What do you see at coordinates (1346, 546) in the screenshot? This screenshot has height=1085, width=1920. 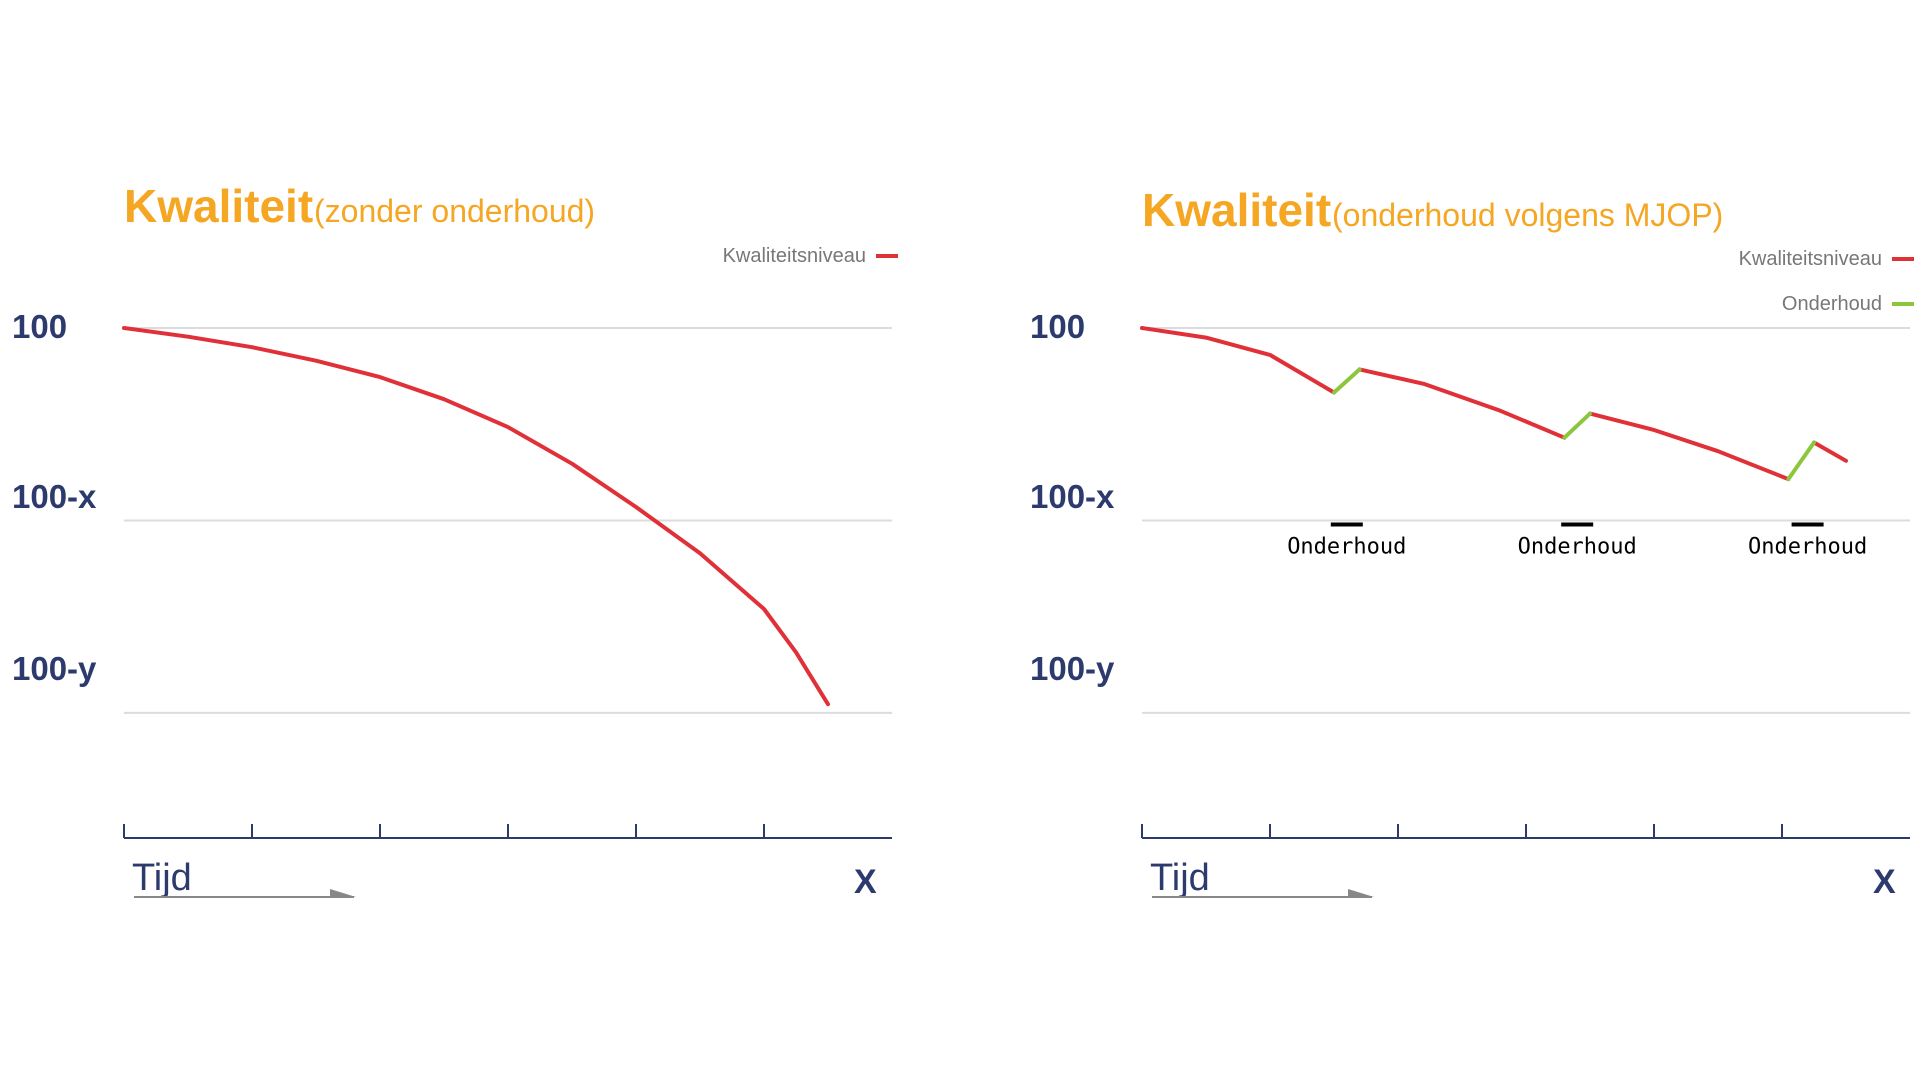 I see `annotation-label-0: Onderhoud` at bounding box center [1346, 546].